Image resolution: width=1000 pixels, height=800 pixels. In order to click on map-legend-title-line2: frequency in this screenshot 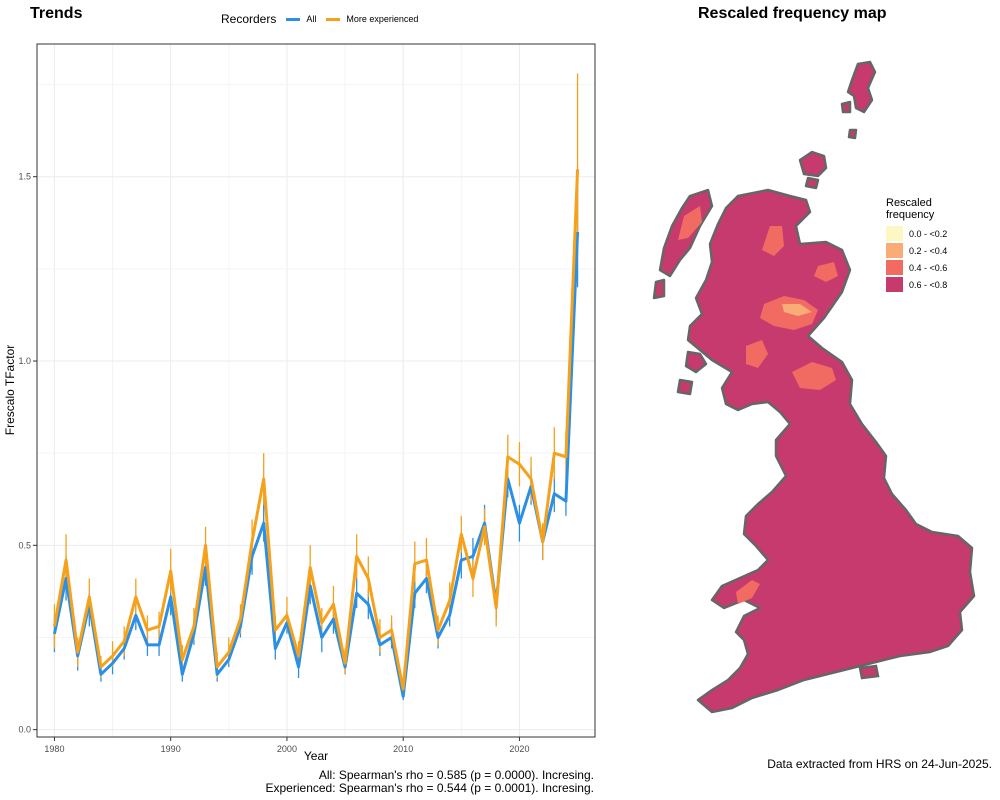, I will do `click(910, 215)`.